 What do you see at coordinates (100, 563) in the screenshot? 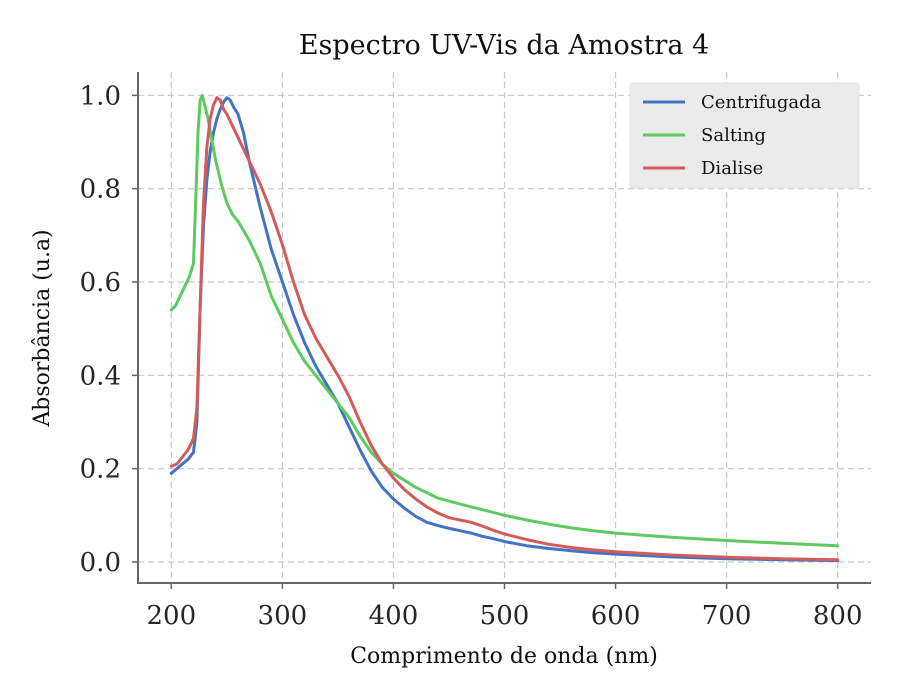
I see `y-tick-label: 0.0` at bounding box center [100, 563].